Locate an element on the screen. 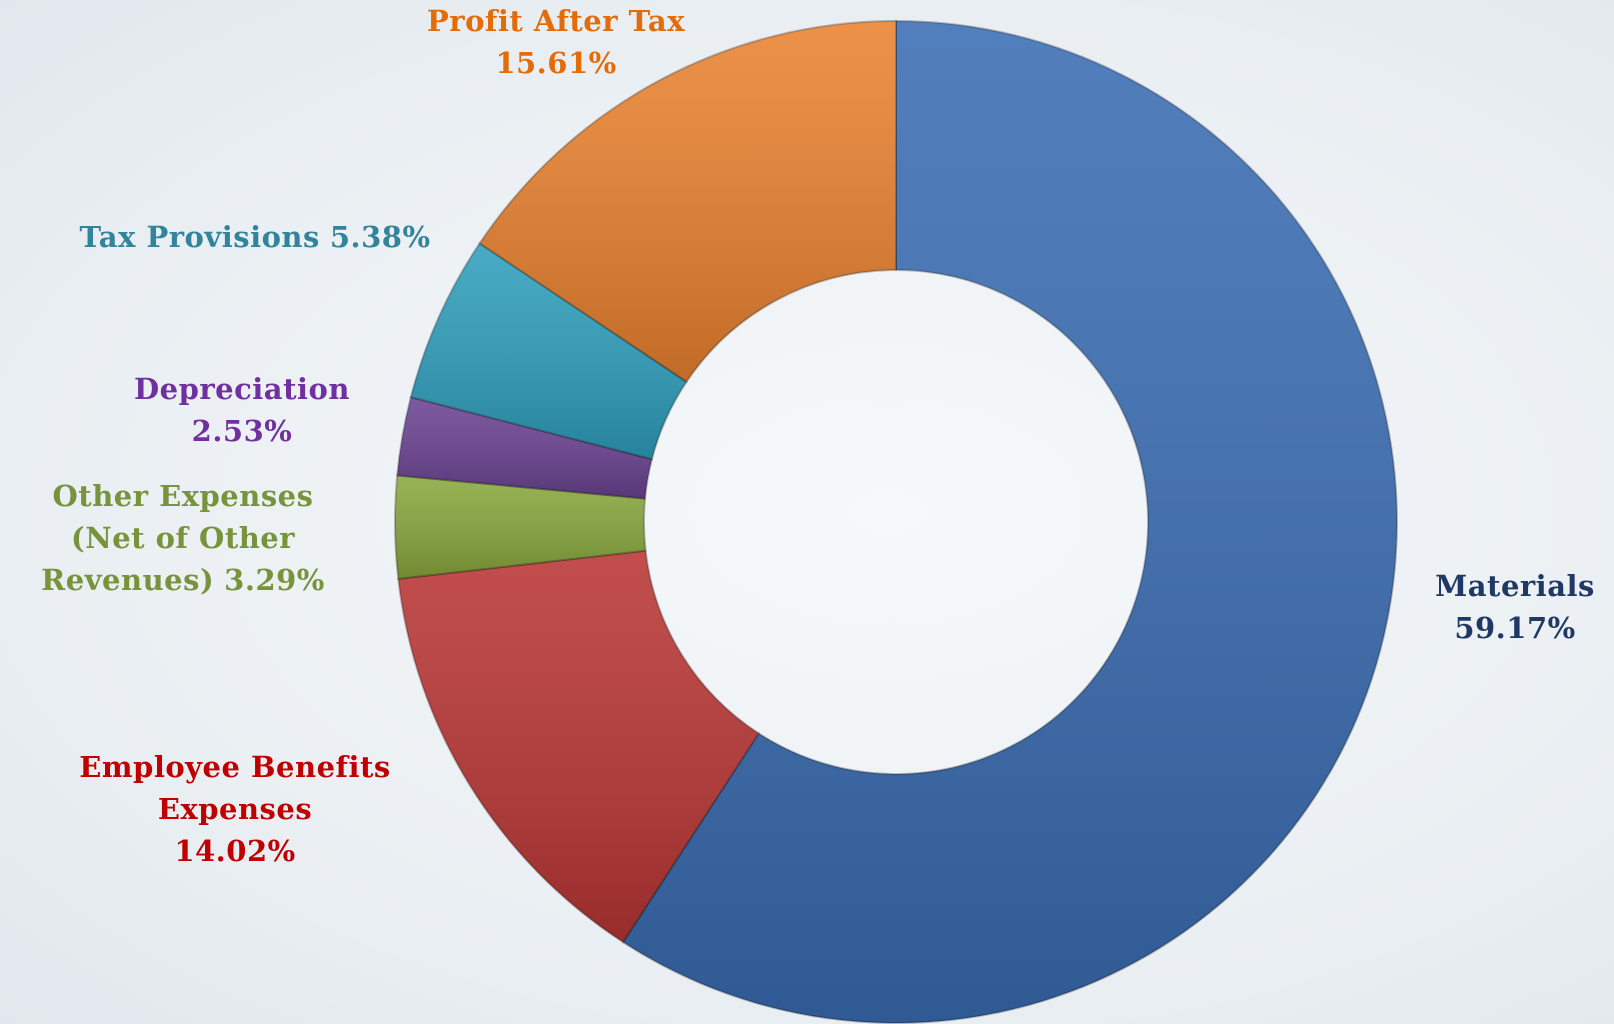  data-label: Employee Benefits Expenses 14.02% is located at coordinates (235, 809).